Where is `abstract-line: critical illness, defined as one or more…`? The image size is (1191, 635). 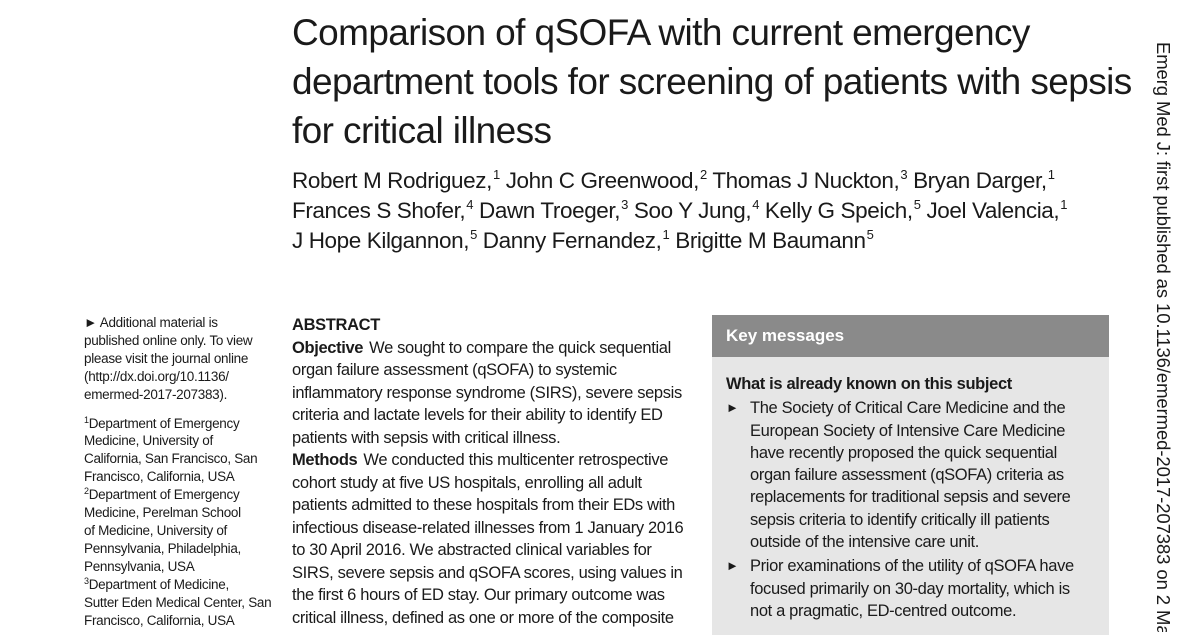
abstract-line: critical illness, defined as one or more… is located at coordinates (483, 617).